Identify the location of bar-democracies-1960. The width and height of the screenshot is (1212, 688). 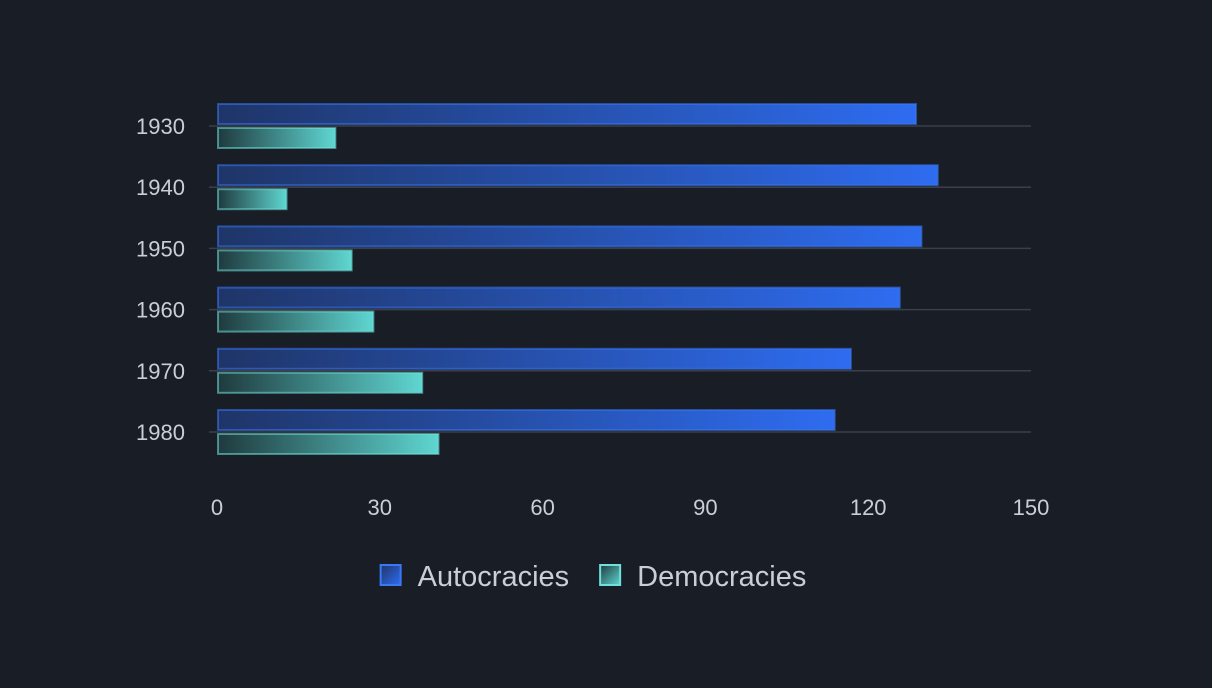
(296, 321).